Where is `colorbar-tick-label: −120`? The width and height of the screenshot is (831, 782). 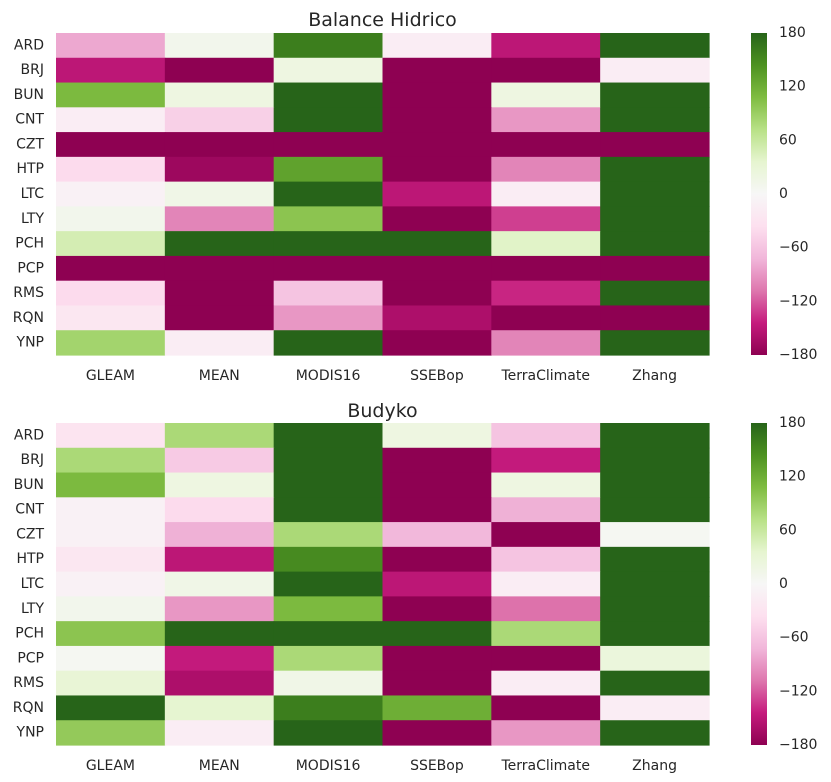
colorbar-tick-label: −120 is located at coordinates (798, 301).